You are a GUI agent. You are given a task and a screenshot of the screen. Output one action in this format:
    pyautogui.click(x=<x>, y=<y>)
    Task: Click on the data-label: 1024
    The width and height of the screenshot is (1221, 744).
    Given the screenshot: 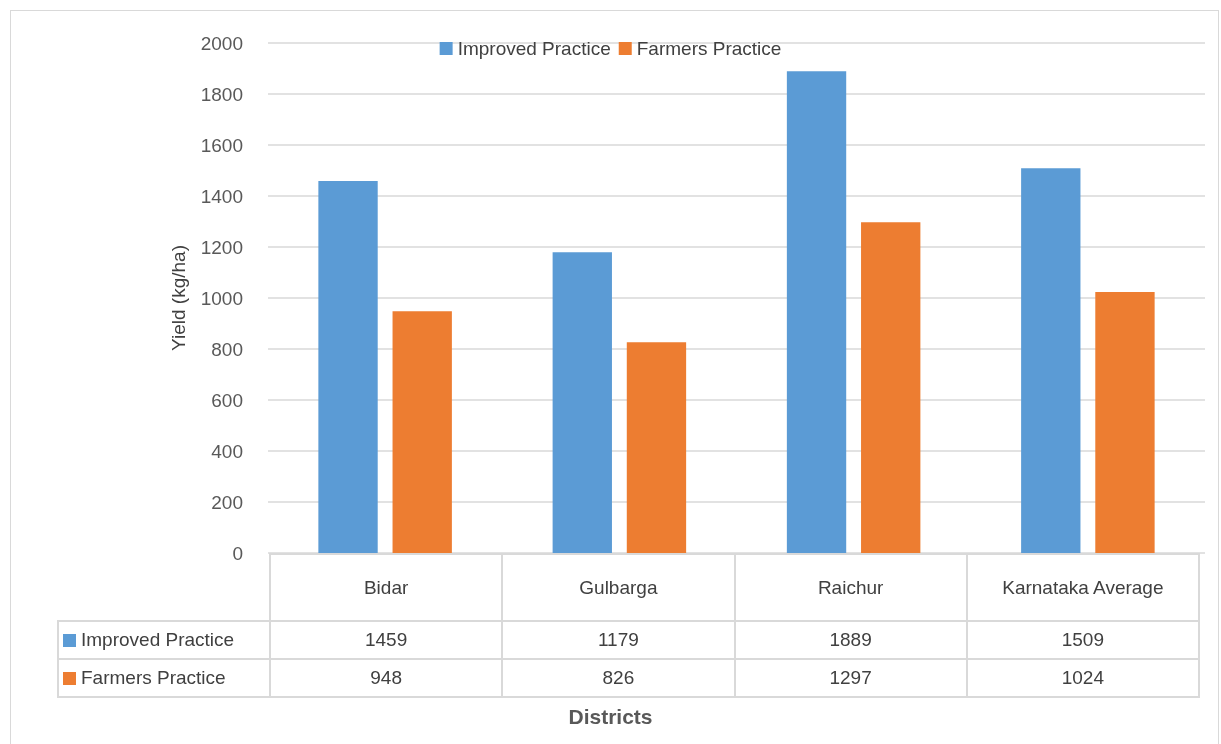 What is the action you would take?
    pyautogui.click(x=1082, y=678)
    